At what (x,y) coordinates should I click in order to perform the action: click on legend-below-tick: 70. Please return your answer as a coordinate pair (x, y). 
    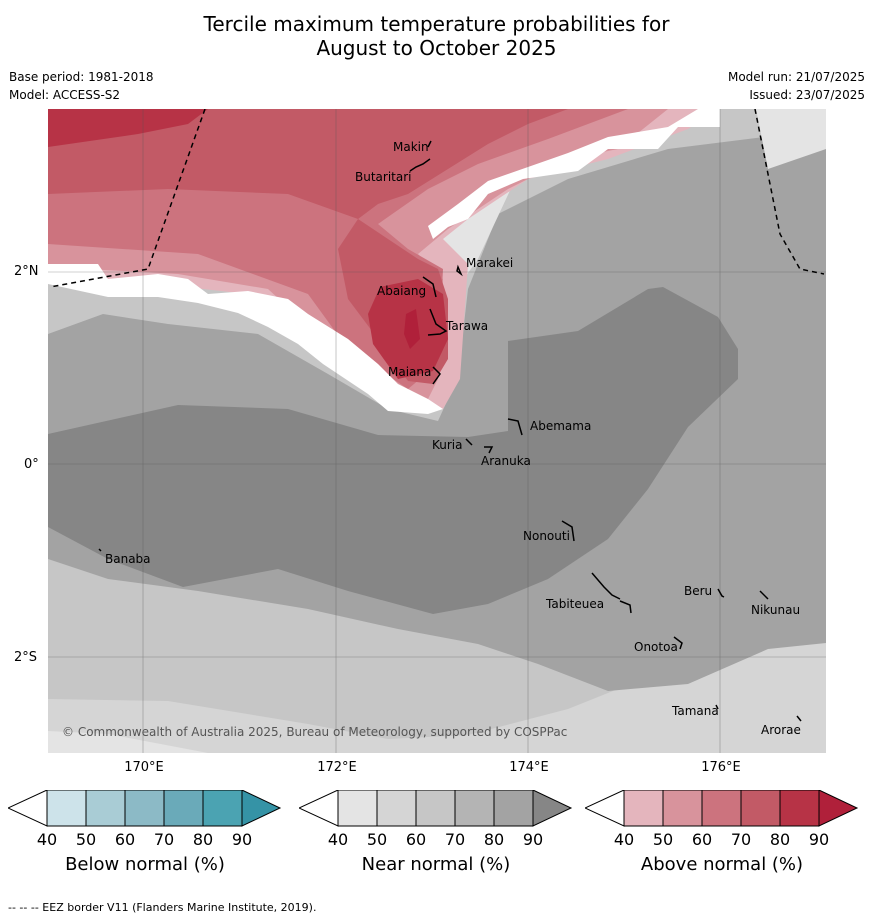
    Looking at the image, I should click on (164, 839).